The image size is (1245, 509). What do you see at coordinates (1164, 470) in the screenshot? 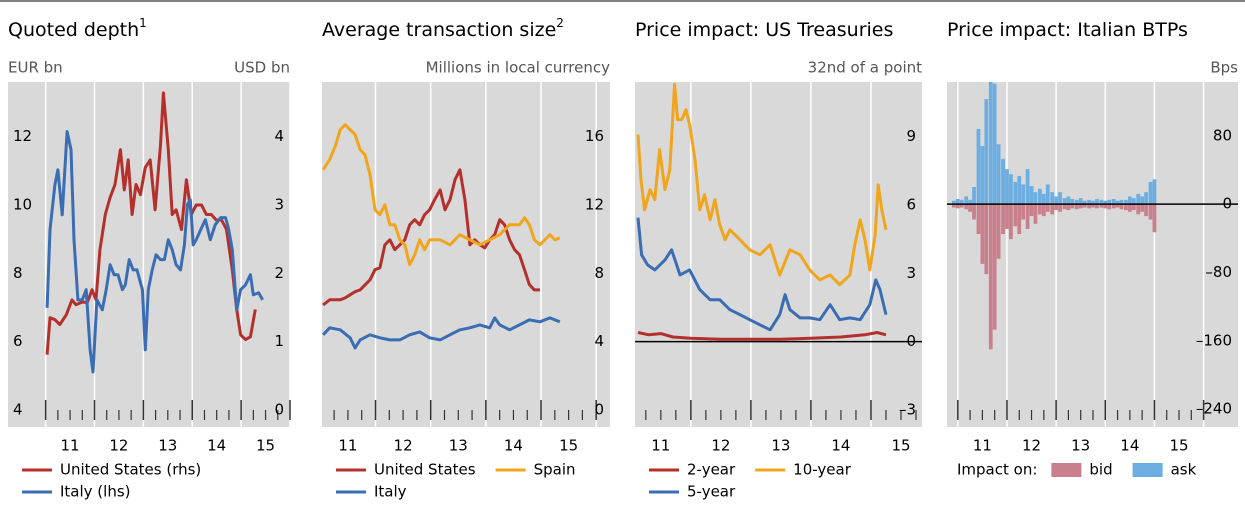
I see `legend-item: ask` at bounding box center [1164, 470].